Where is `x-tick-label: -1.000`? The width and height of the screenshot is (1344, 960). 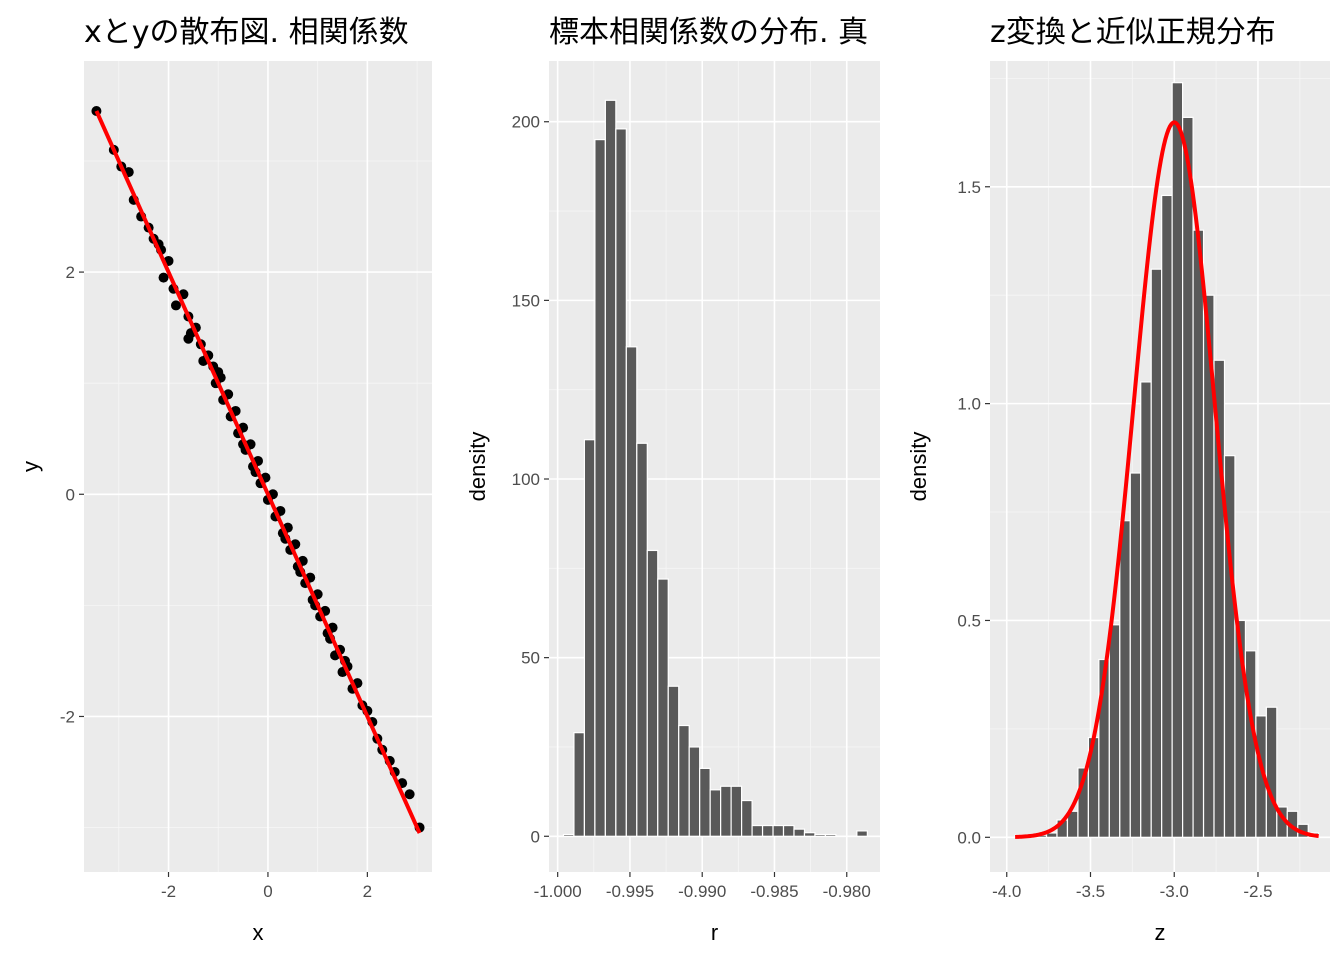 x-tick-label: -1.000 is located at coordinates (558, 891).